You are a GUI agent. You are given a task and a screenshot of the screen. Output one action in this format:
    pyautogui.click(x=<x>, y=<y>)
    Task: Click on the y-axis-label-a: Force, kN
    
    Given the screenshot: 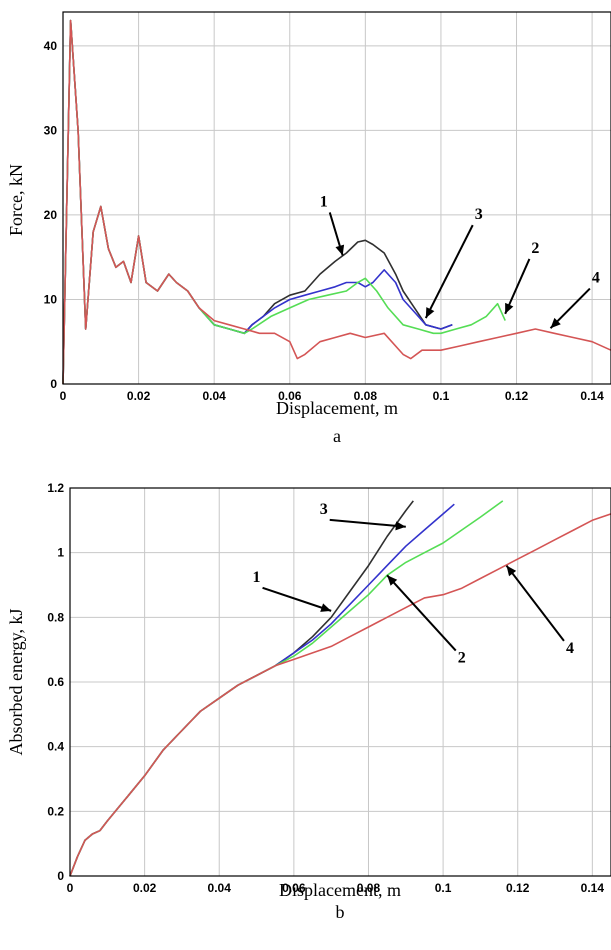 What is the action you would take?
    pyautogui.click(x=16, y=200)
    